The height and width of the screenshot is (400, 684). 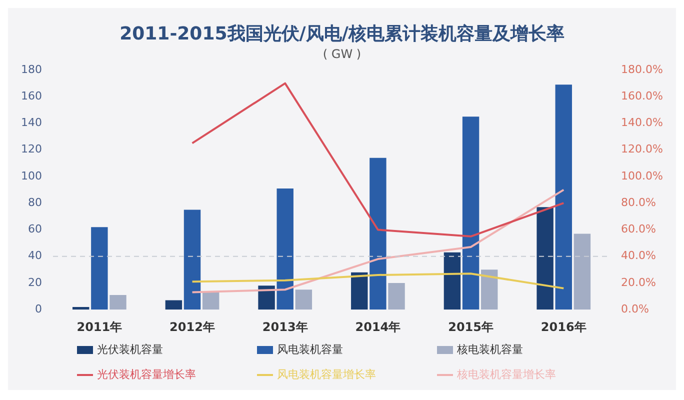 What do you see at coordinates (35, 255) in the screenshot?
I see `y-tick-label: 40` at bounding box center [35, 255].